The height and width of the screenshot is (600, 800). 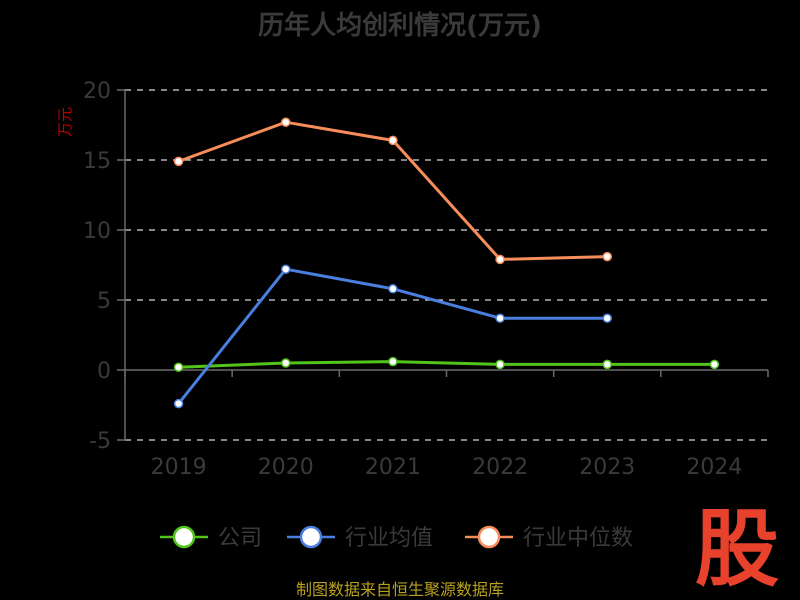 What do you see at coordinates (97, 161) in the screenshot?
I see `y-tick-label: 15` at bounding box center [97, 161].